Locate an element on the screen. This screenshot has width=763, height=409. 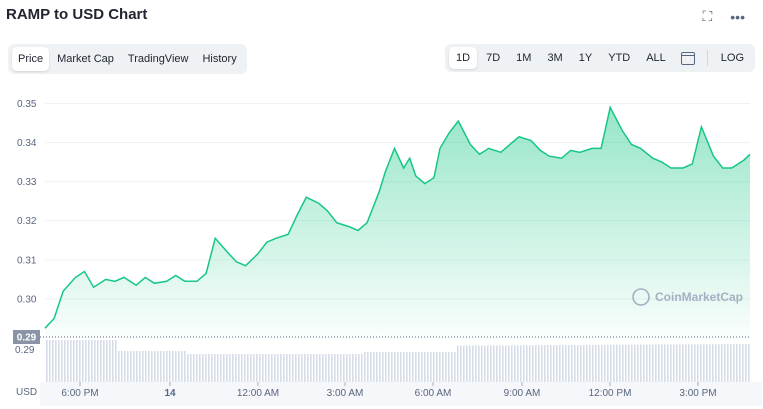
tab-price: Price is located at coordinates (31, 59).